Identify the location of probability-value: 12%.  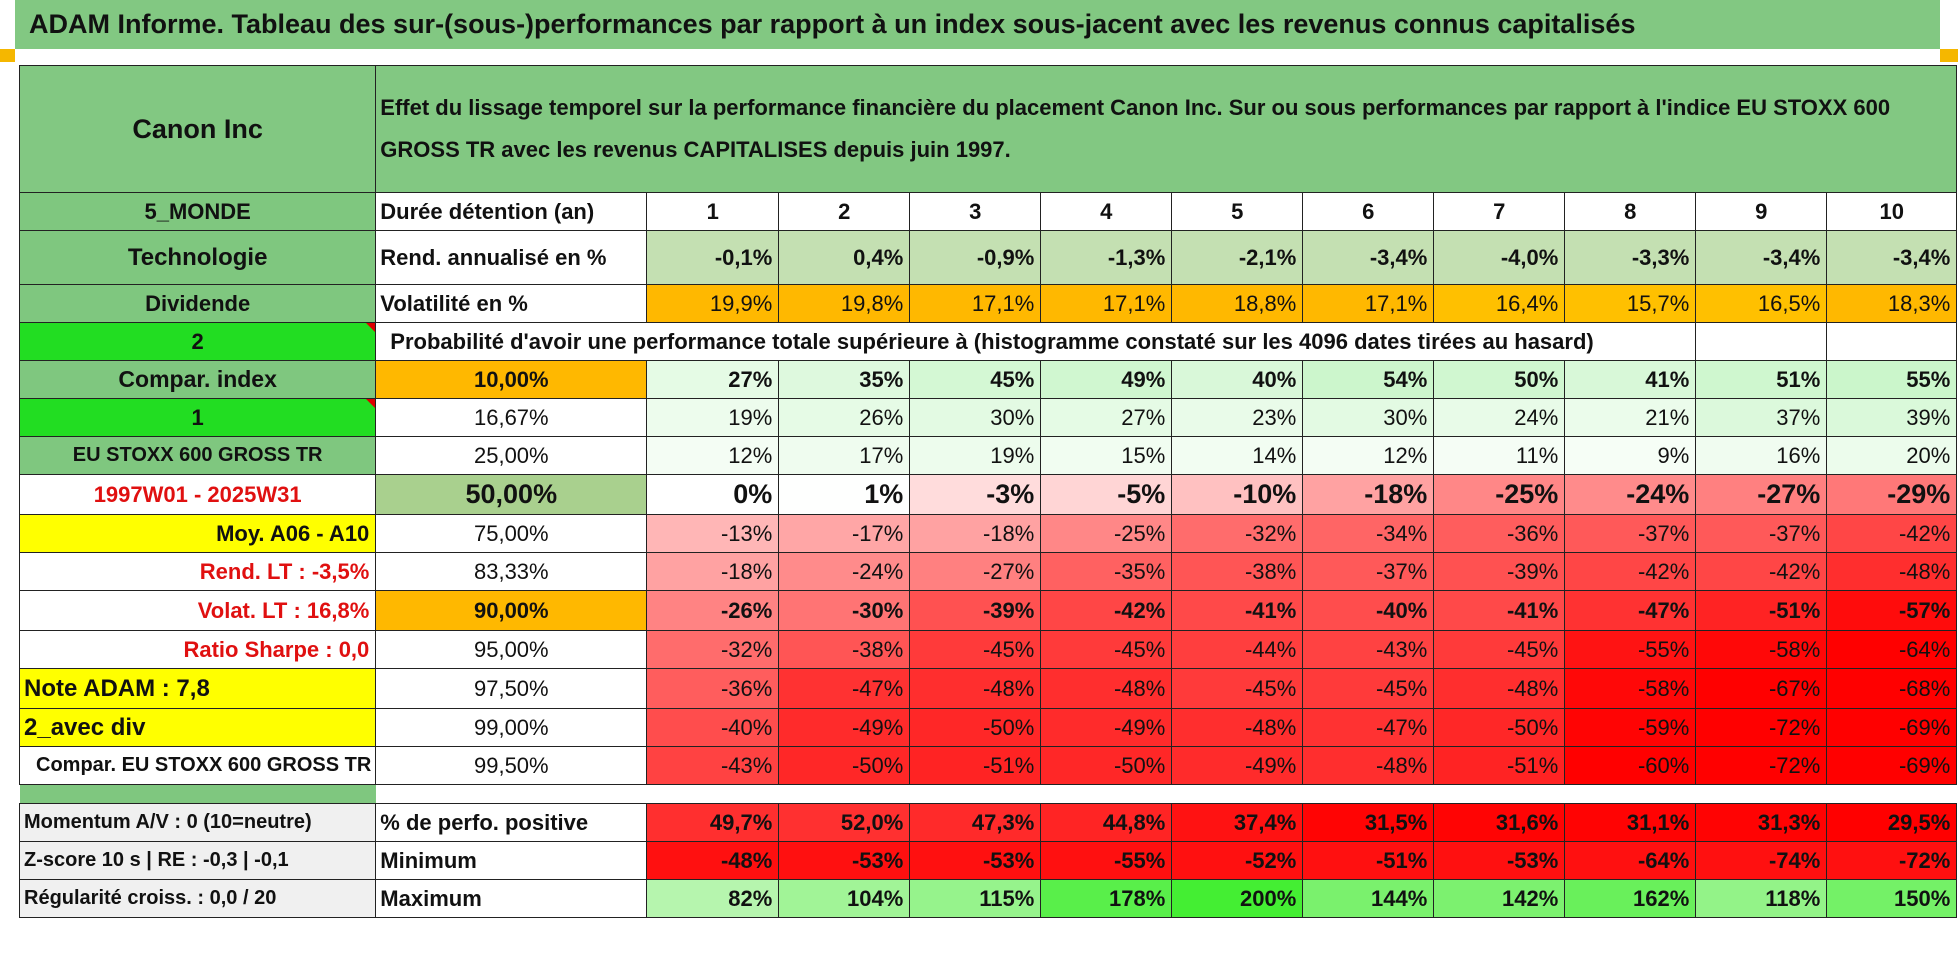
(1368, 455).